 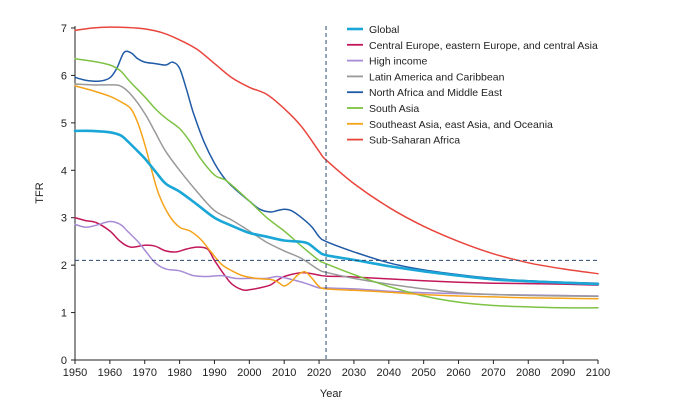 What do you see at coordinates (598, 373) in the screenshot?
I see `x-tick-label: 2100` at bounding box center [598, 373].